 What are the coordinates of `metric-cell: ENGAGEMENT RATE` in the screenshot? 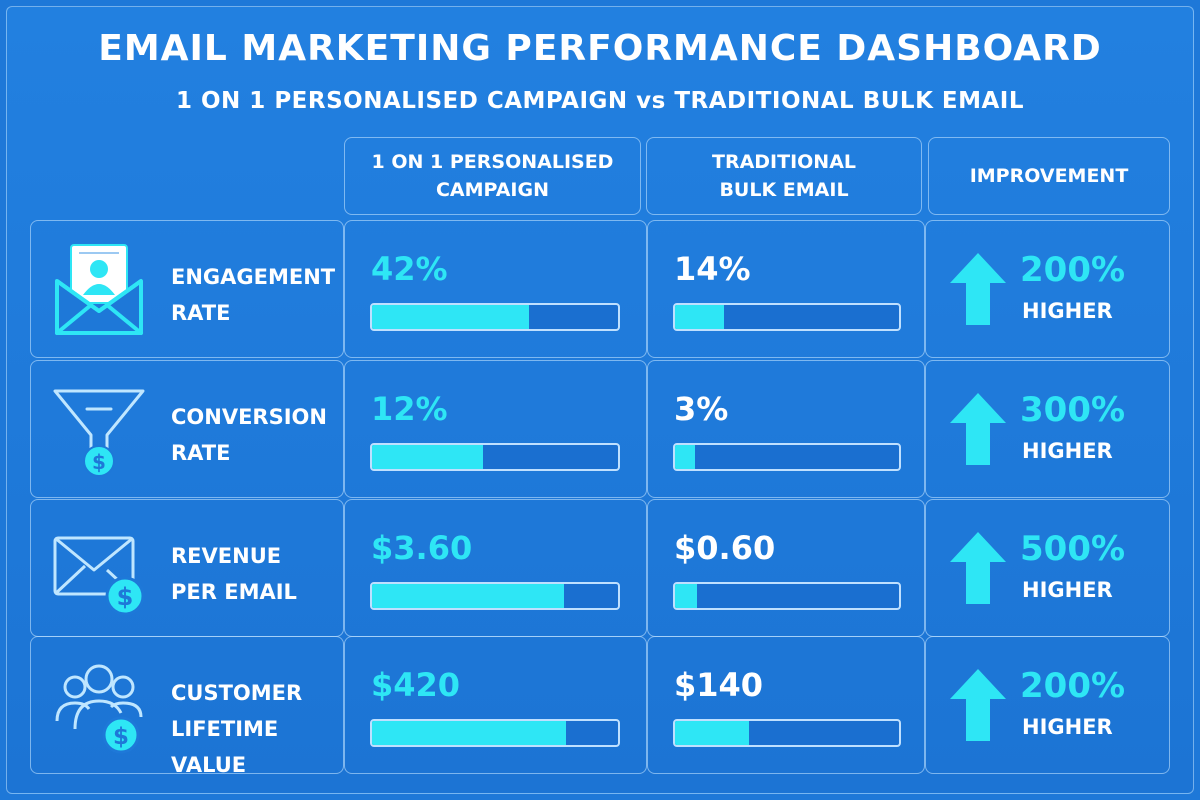 It's located at (187, 289).